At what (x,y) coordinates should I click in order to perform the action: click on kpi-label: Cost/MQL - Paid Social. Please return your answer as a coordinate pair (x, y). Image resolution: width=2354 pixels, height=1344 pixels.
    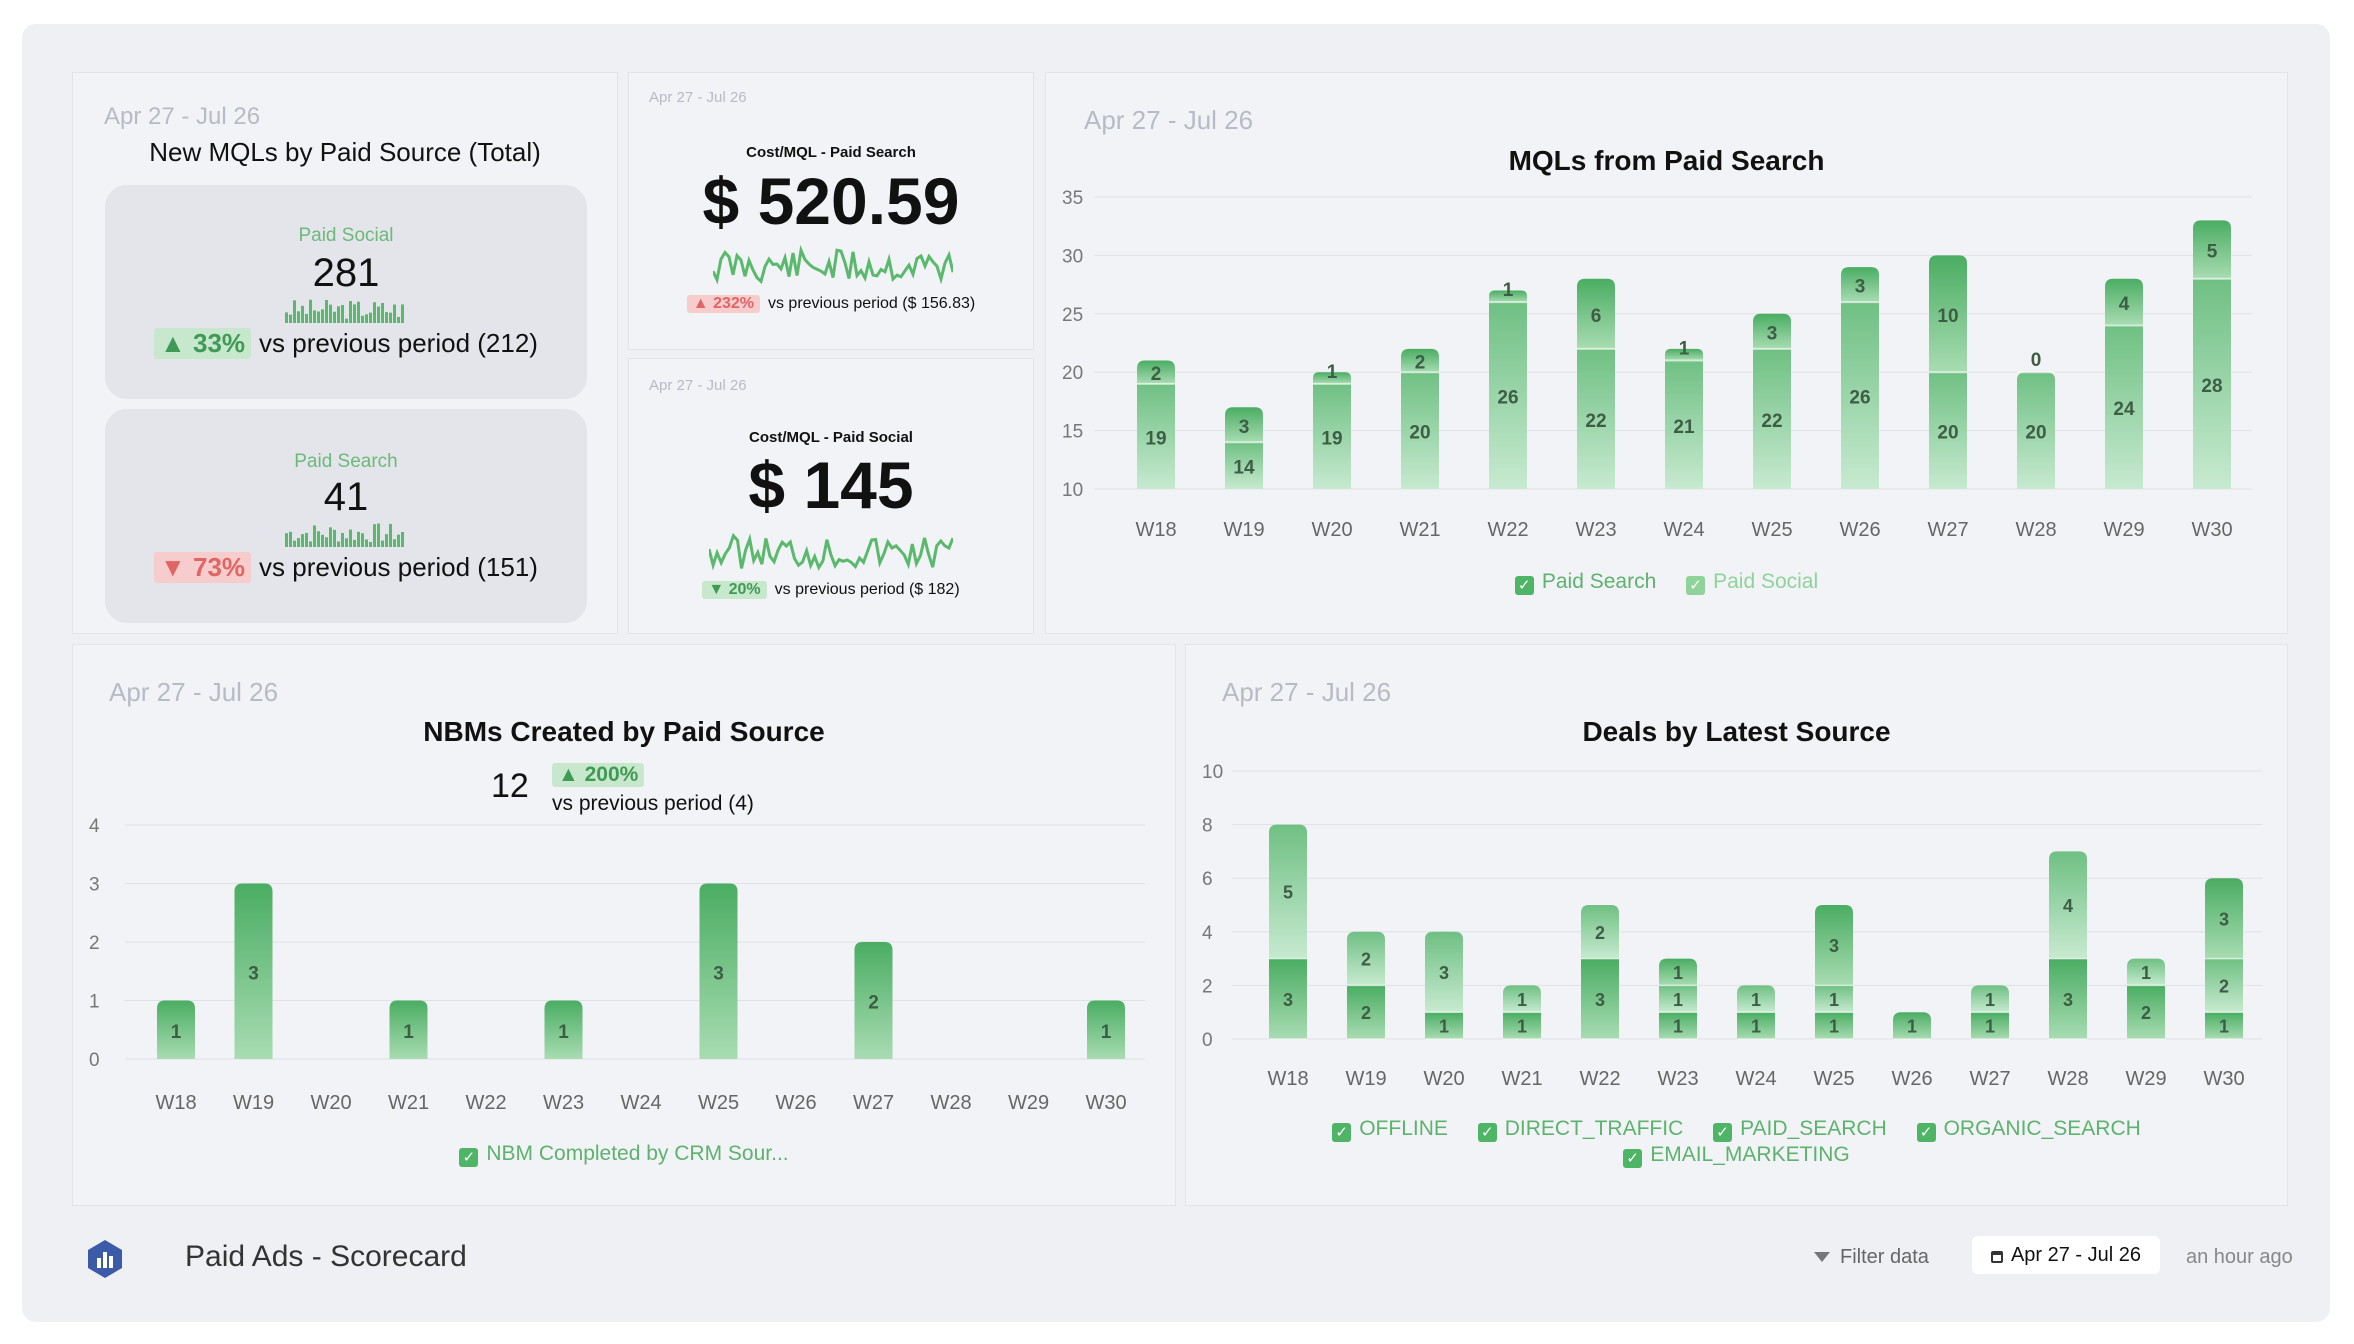
    Looking at the image, I should click on (831, 437).